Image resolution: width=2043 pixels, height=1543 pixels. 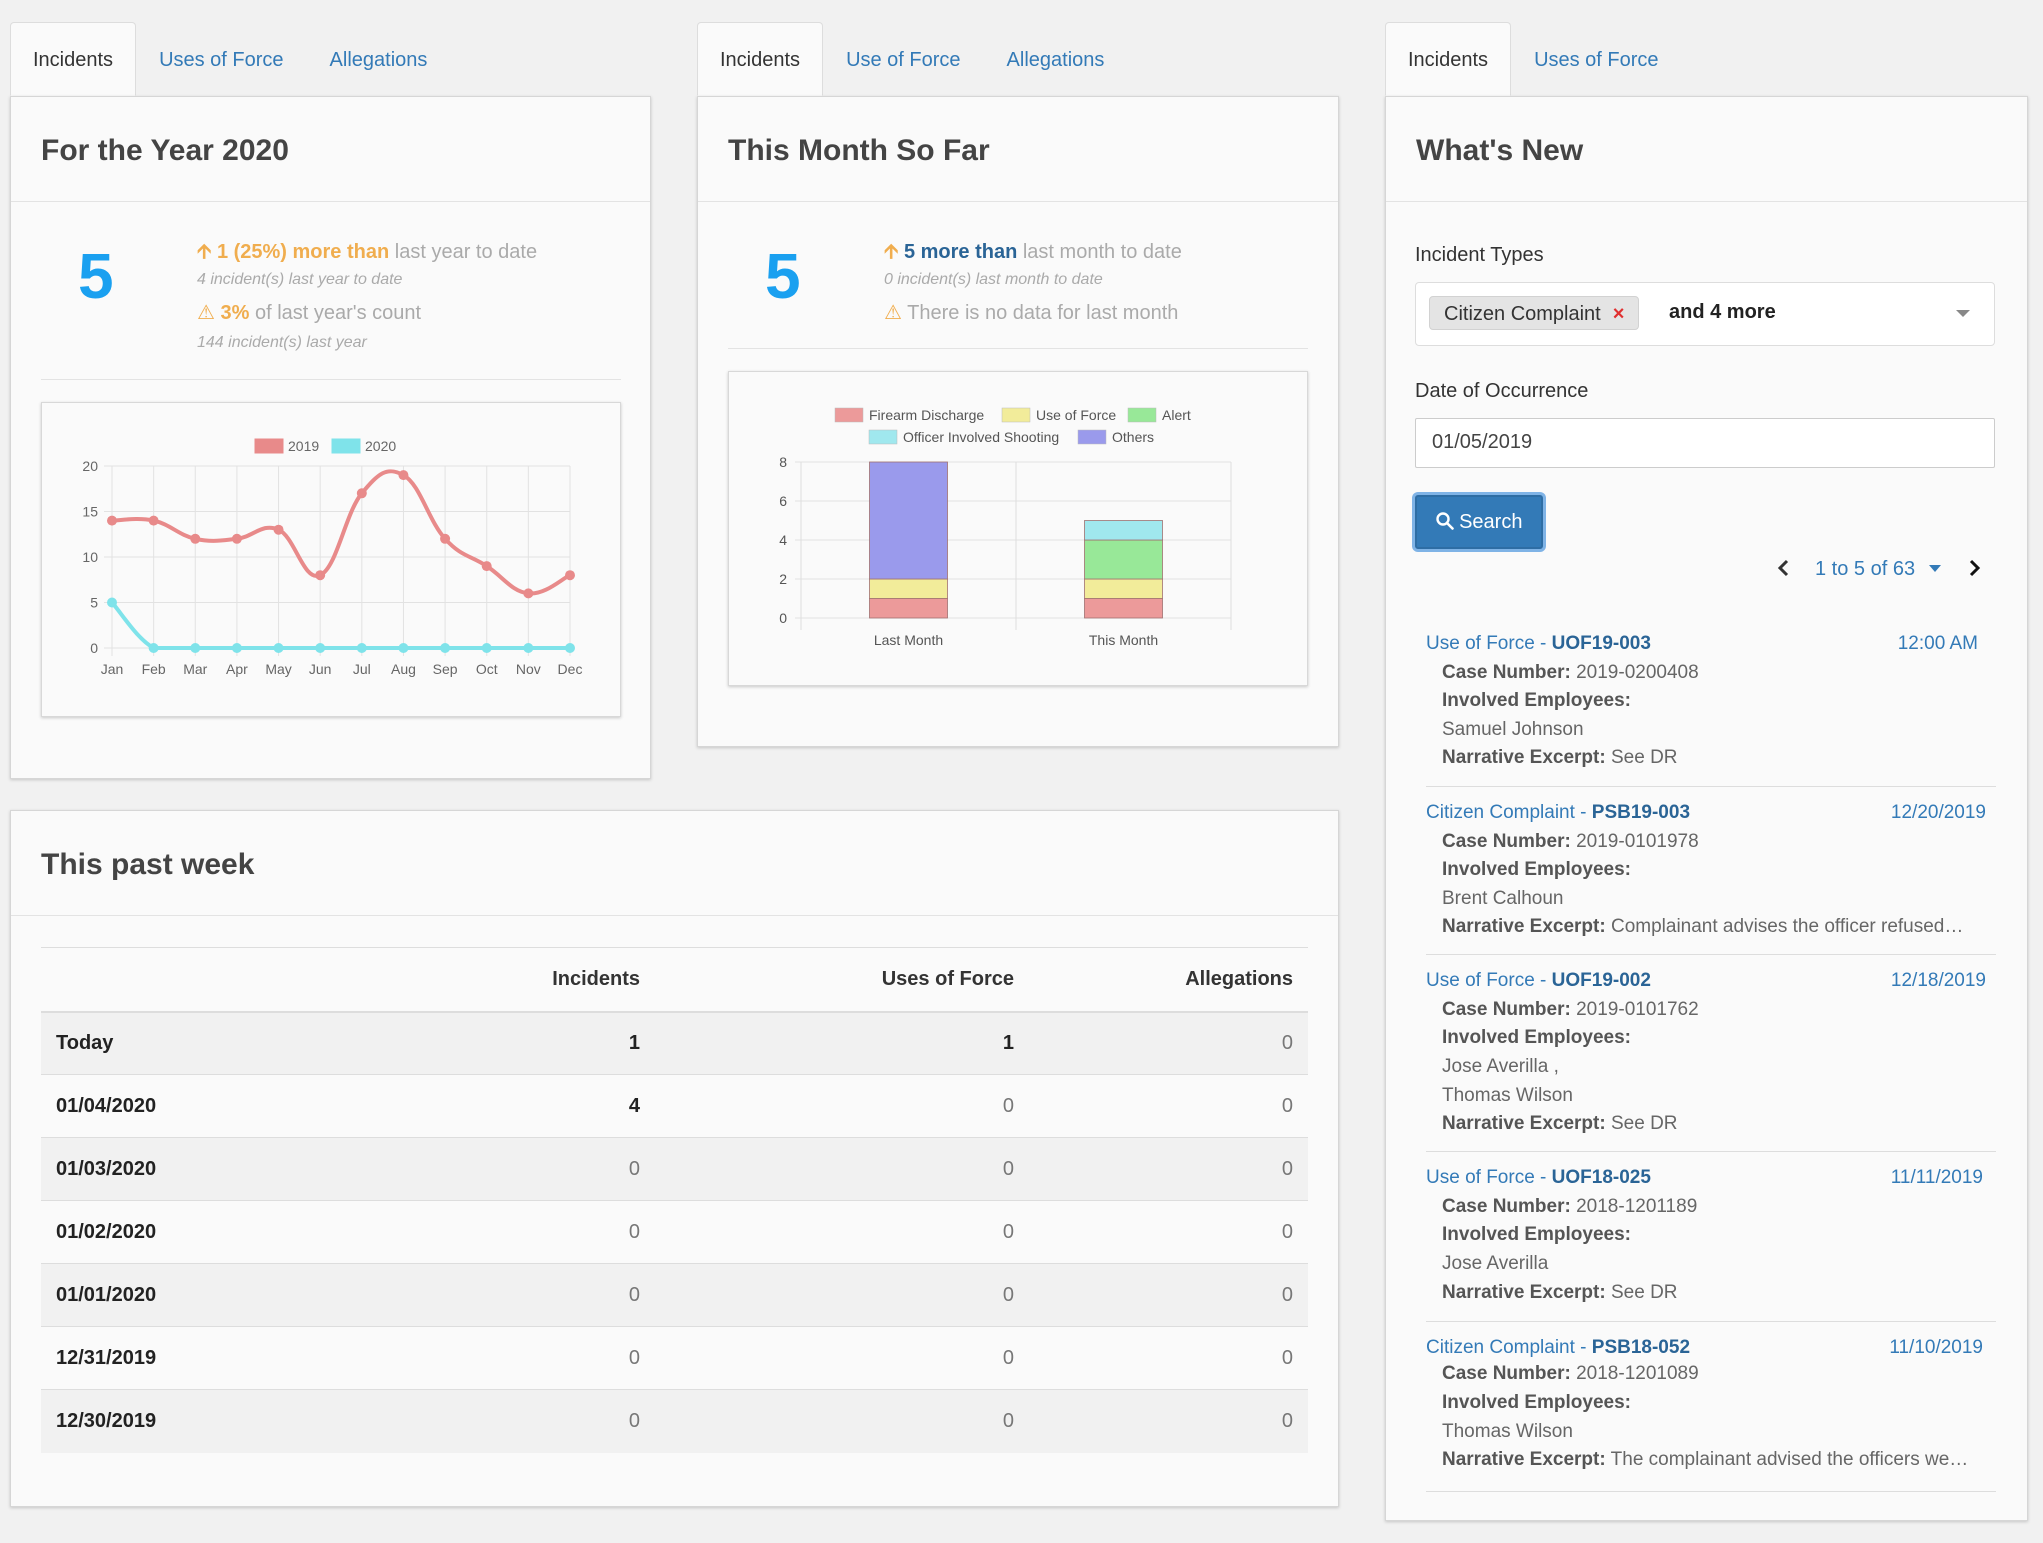 What do you see at coordinates (1018, 348) in the screenshot?
I see `divider` at bounding box center [1018, 348].